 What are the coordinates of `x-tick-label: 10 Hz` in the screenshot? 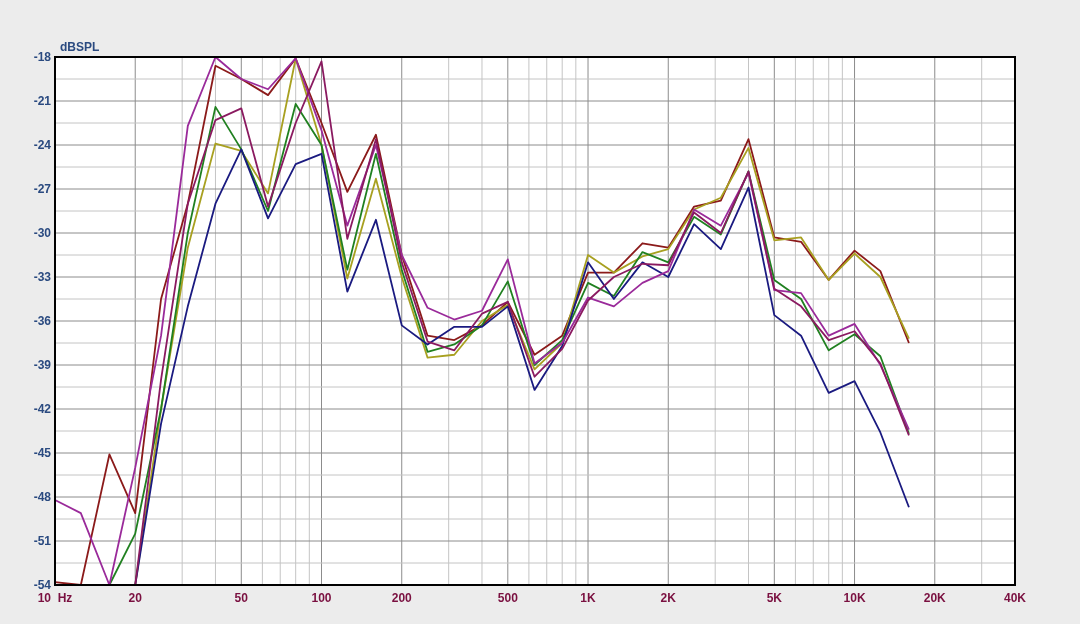 It's located at (55, 598).